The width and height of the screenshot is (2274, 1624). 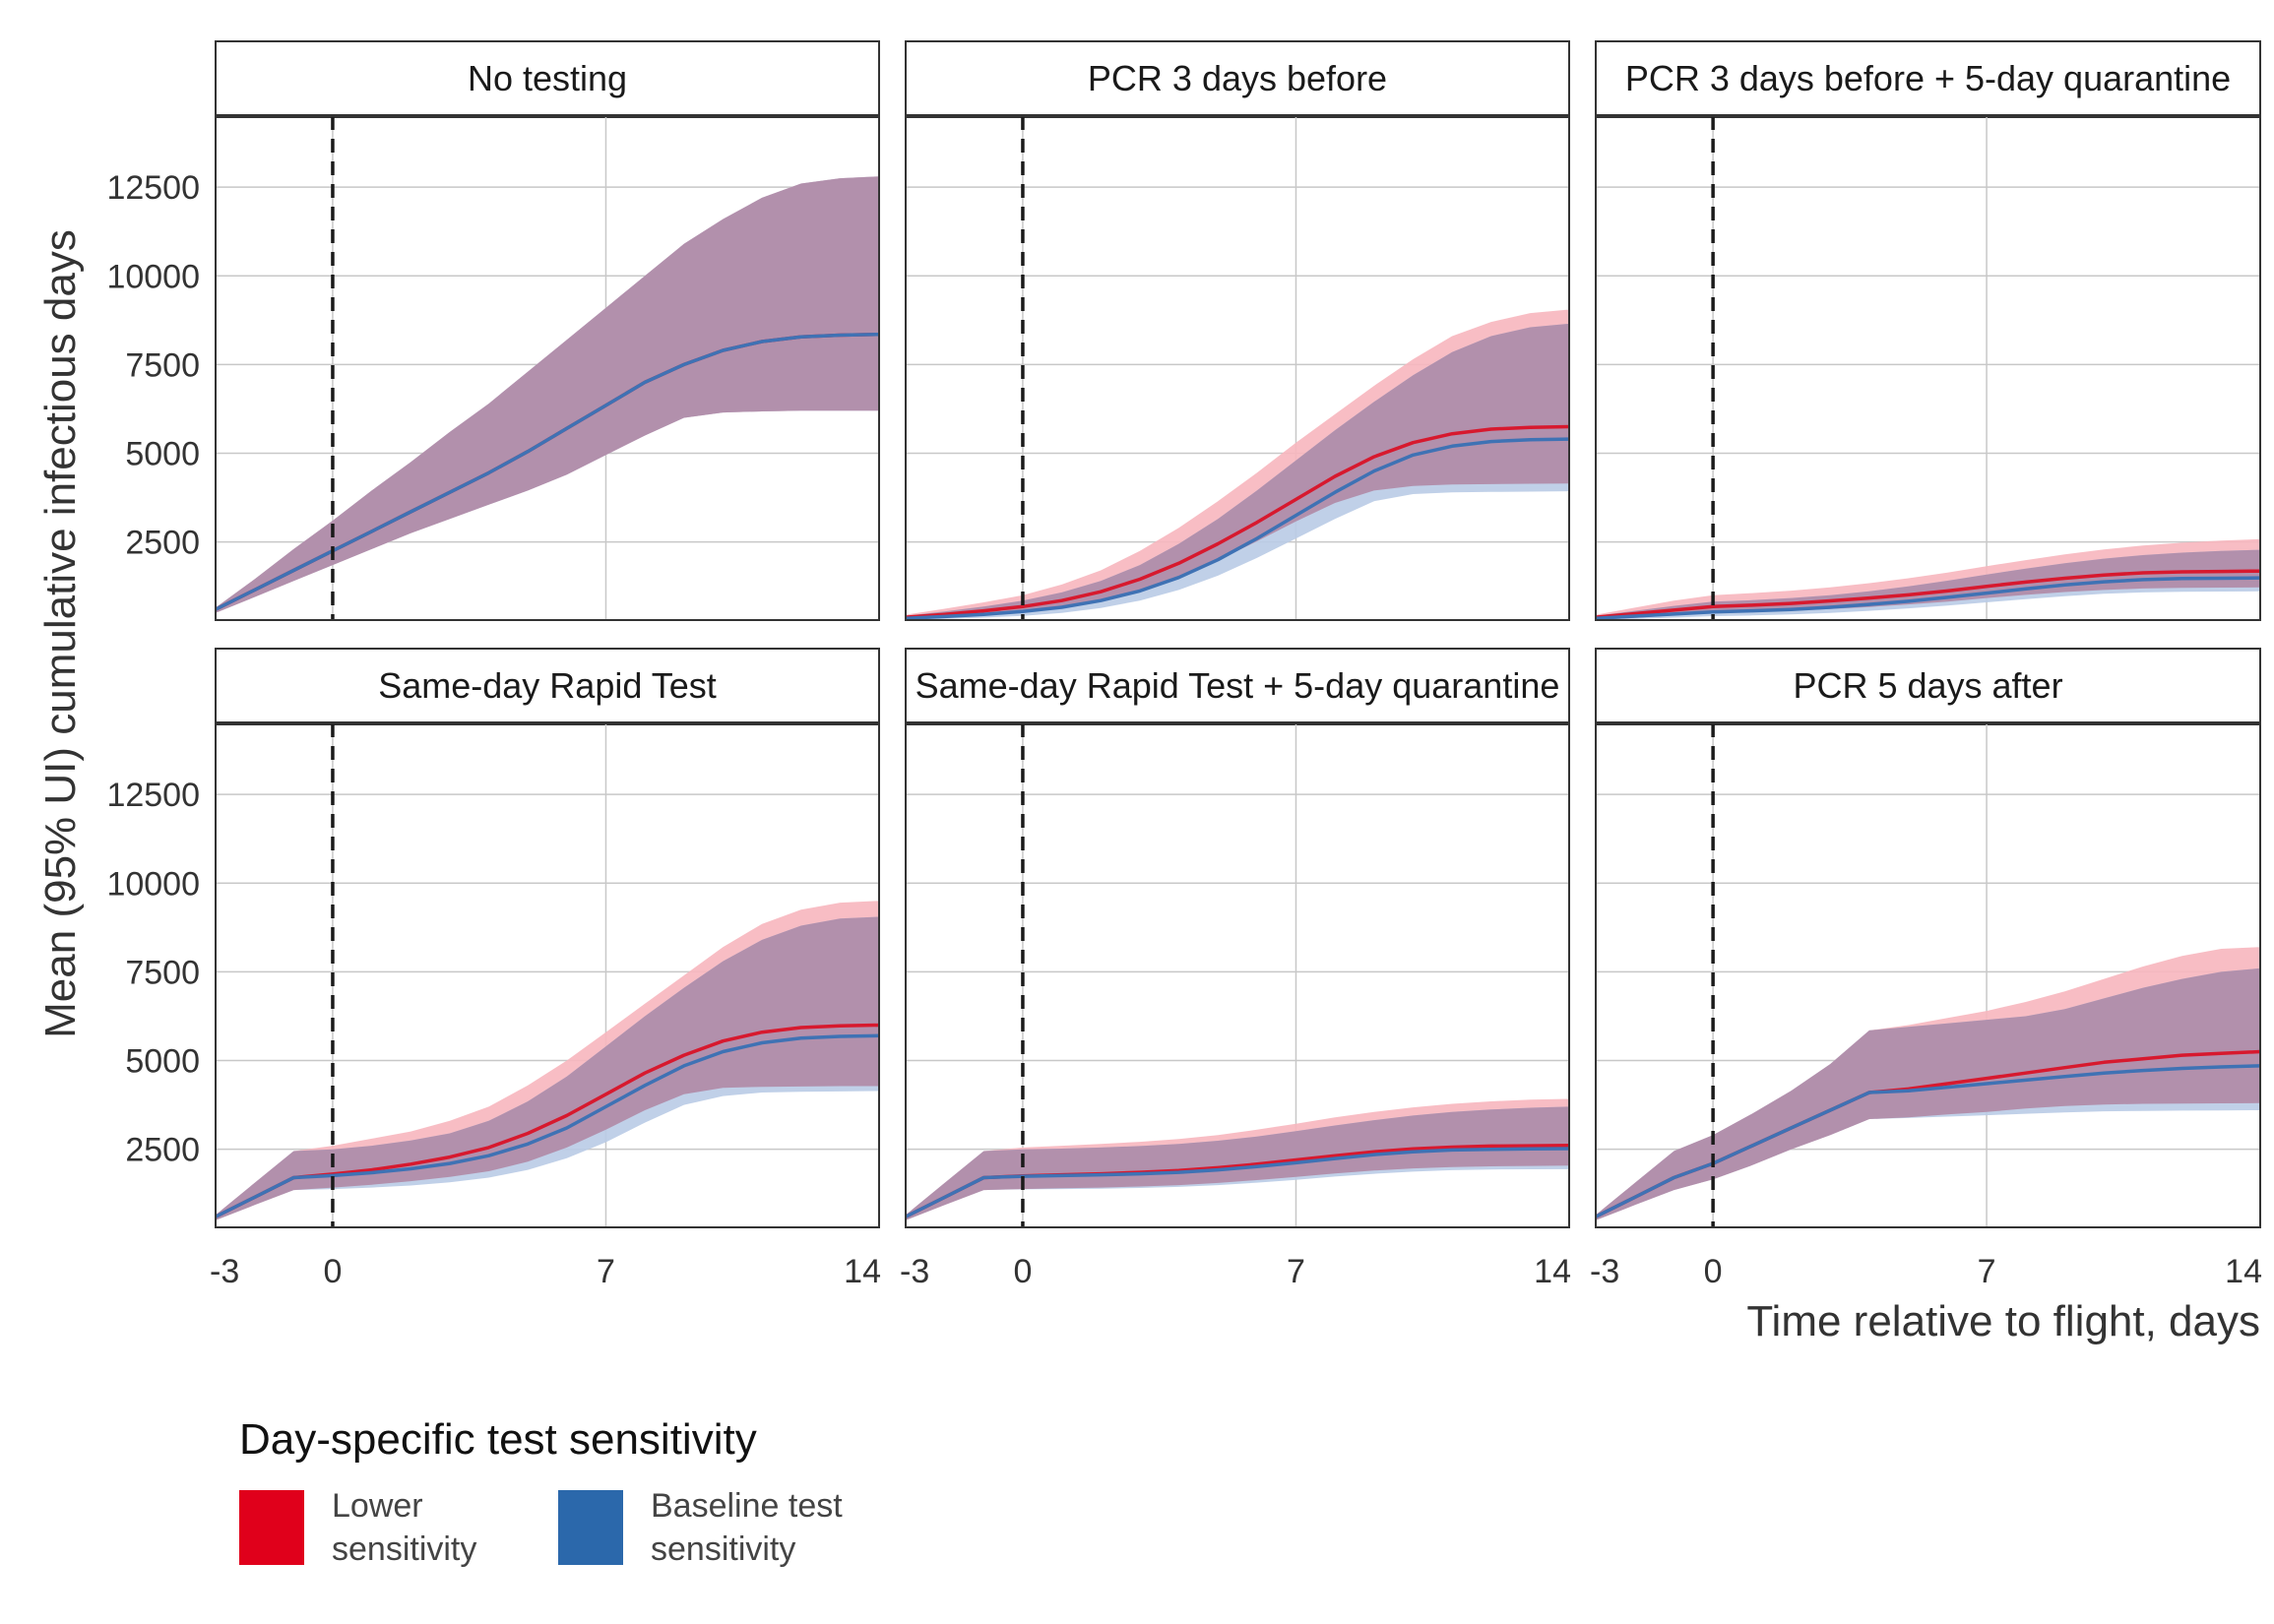 I want to click on panel-title: PCR 5 days after, so click(x=1927, y=685).